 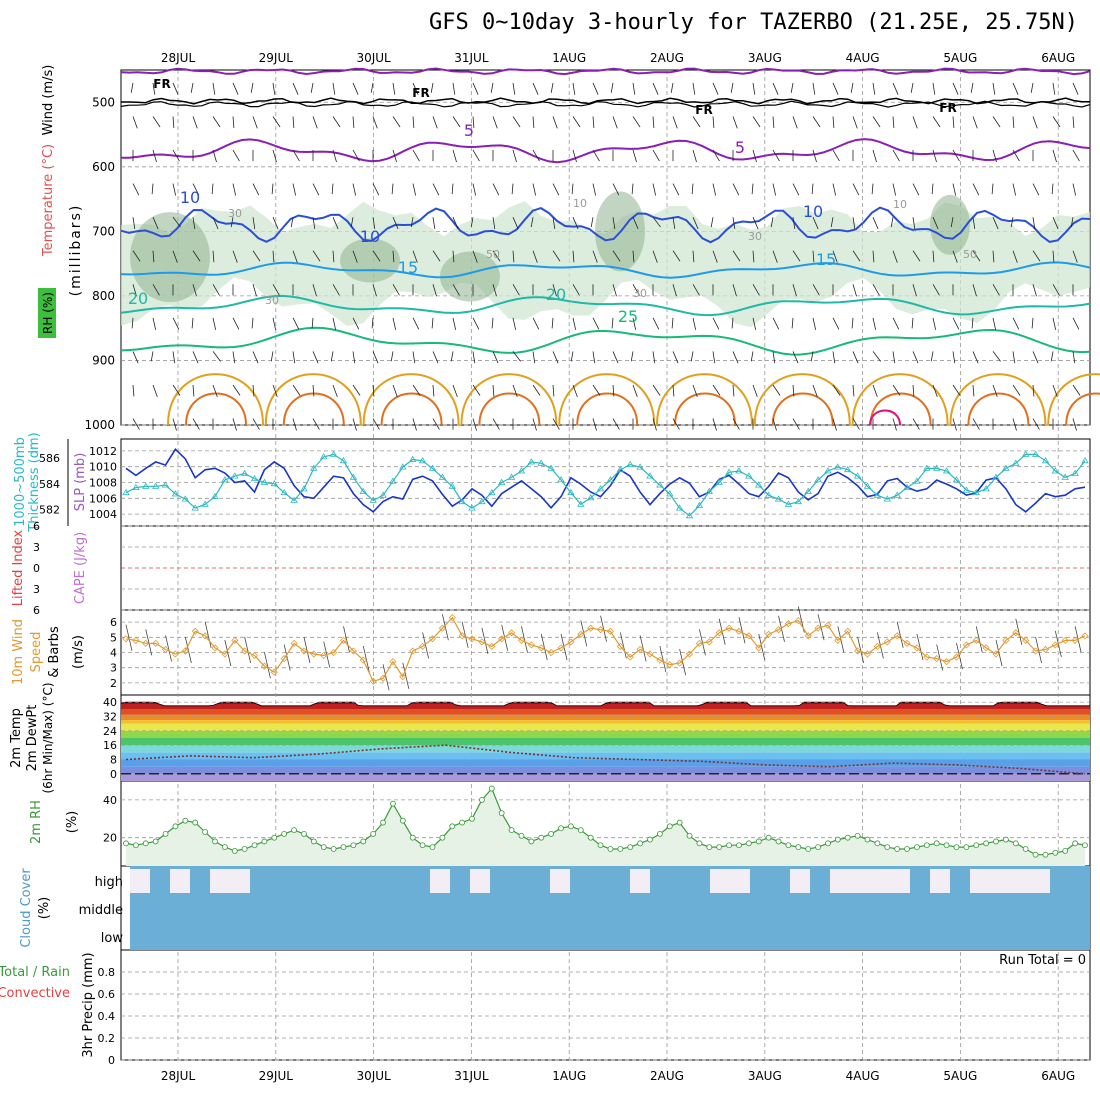 What do you see at coordinates (49, 484) in the screenshot?
I see `thickness-tick-label: 584` at bounding box center [49, 484].